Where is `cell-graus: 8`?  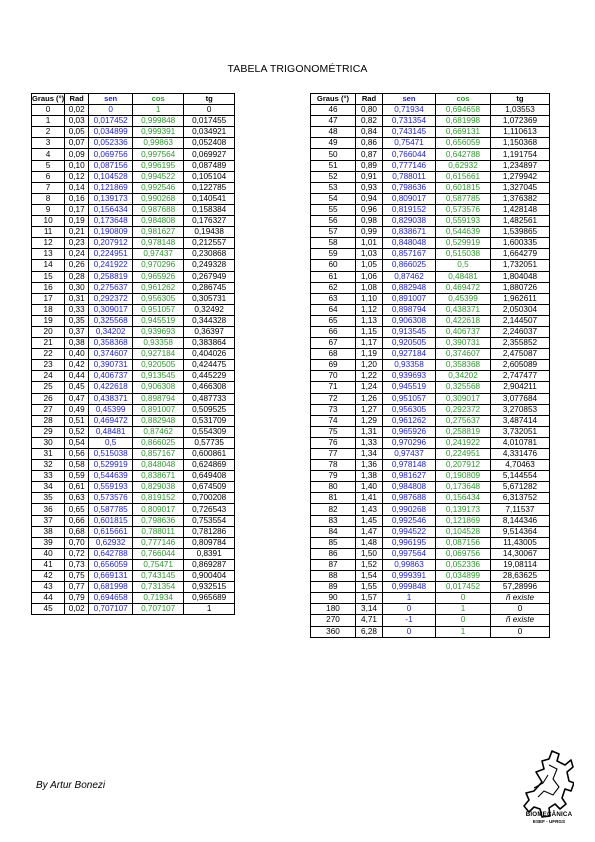 cell-graus: 8 is located at coordinates (48, 198).